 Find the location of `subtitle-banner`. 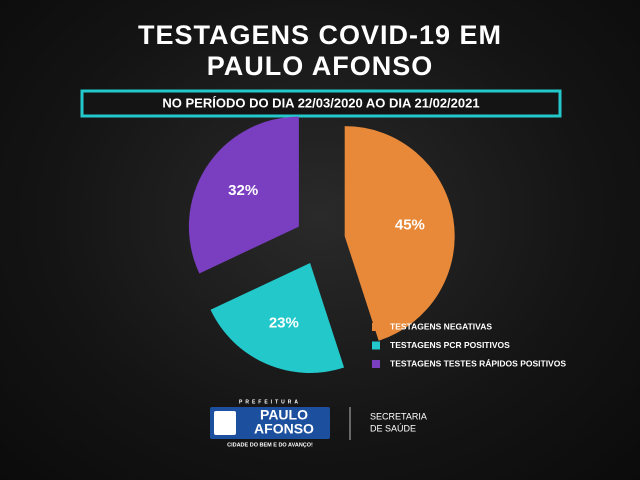

subtitle-banner is located at coordinates (321, 103).